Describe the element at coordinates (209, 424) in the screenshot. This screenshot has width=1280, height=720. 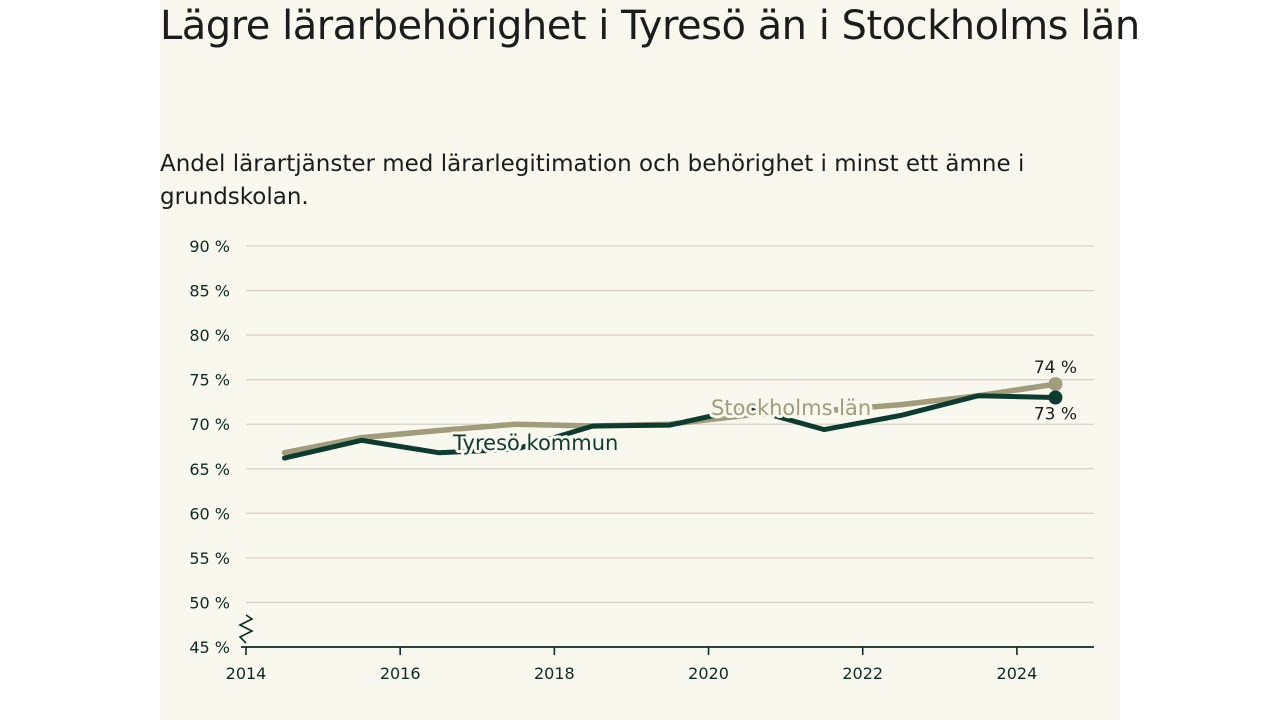
I see `y-tick-label: 70 %` at that location.